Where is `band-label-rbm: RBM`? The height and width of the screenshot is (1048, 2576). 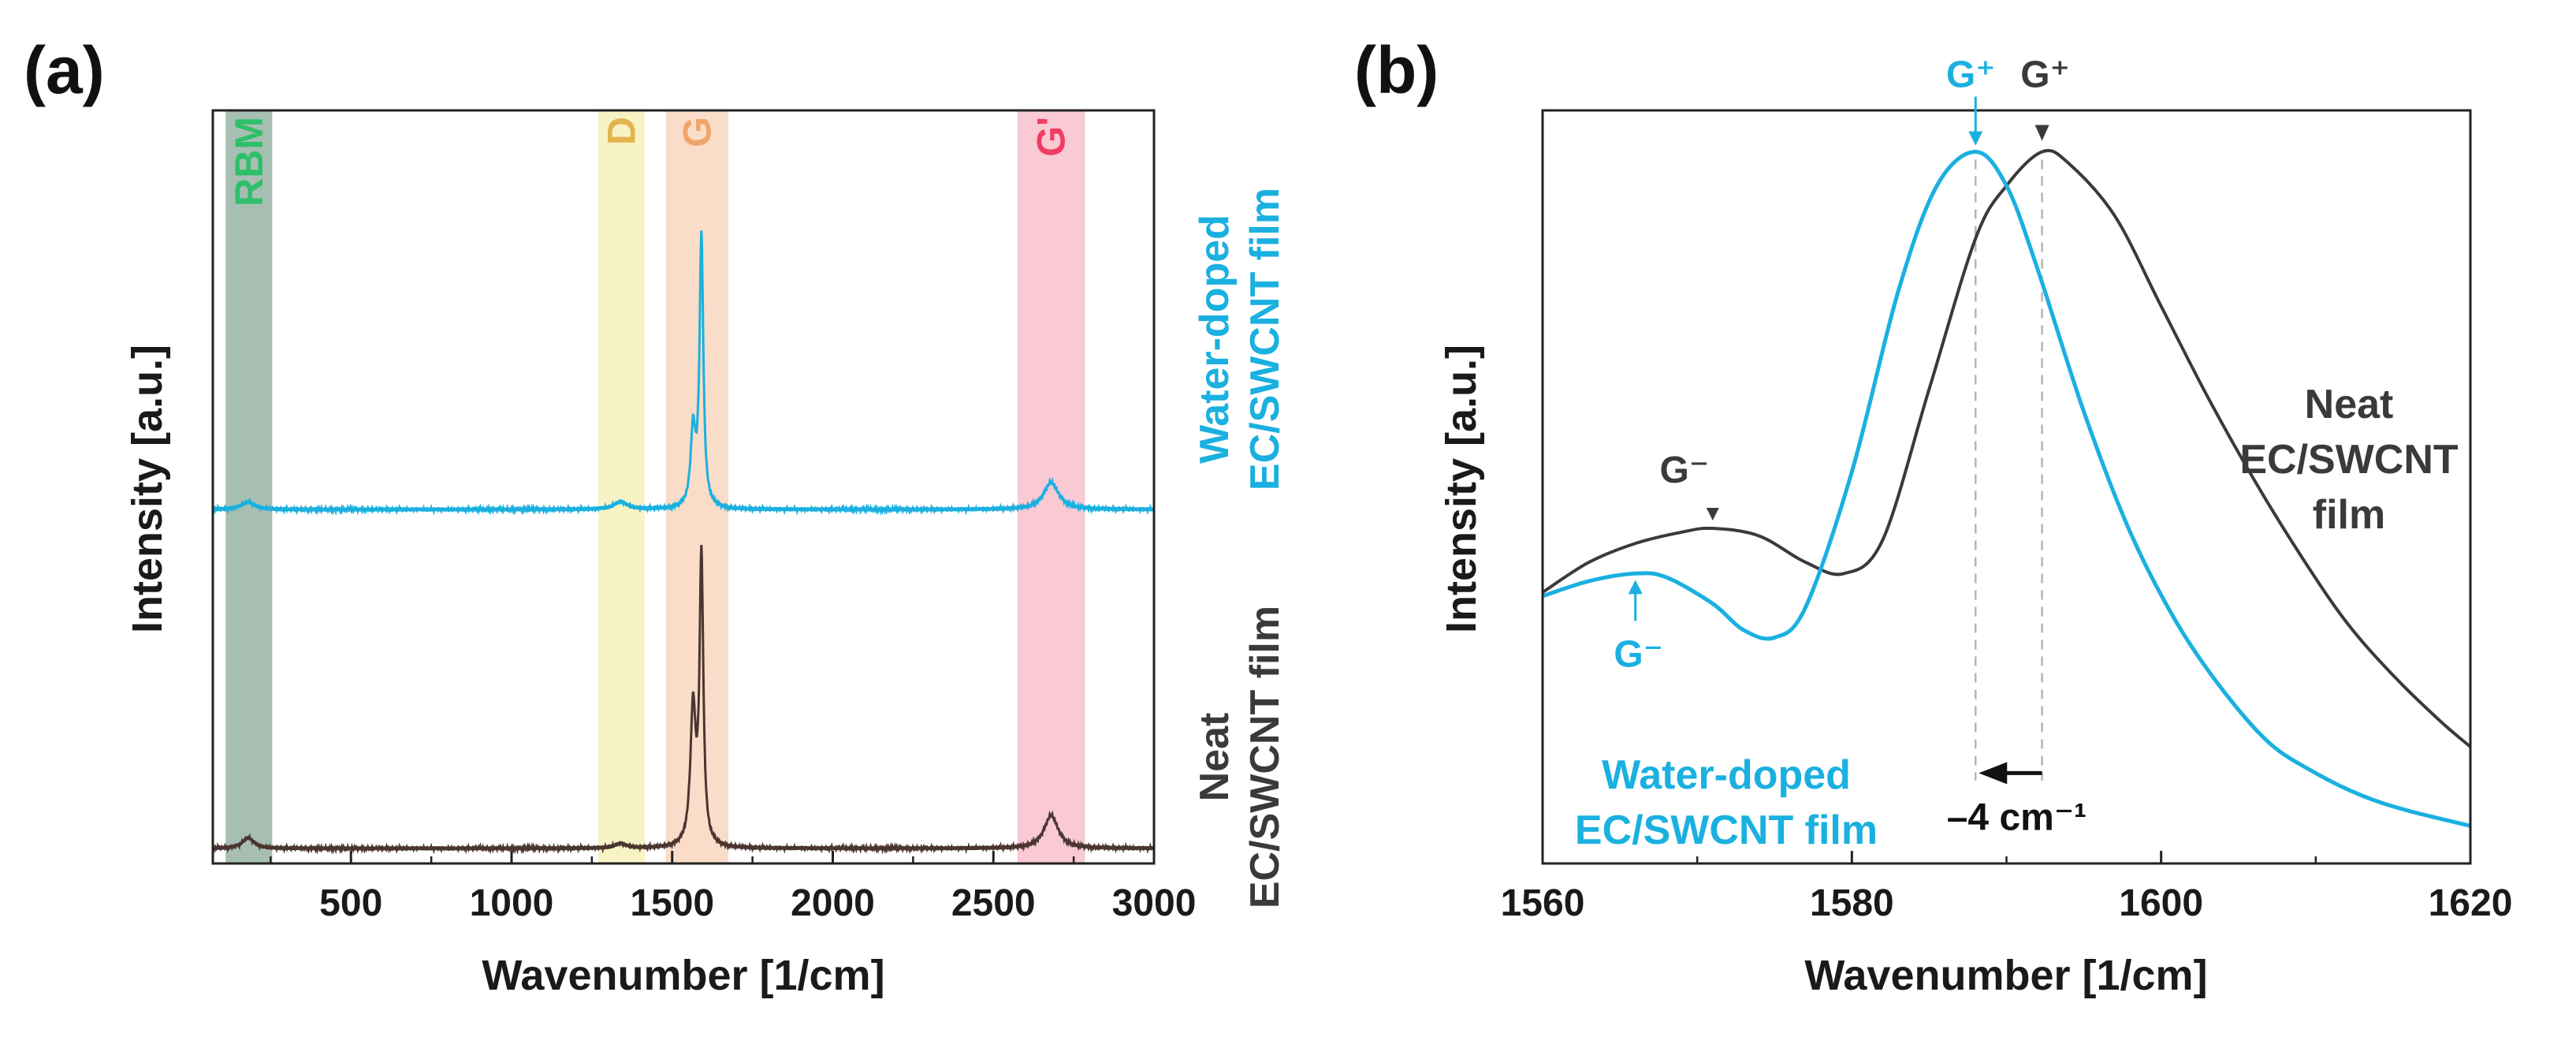 band-label-rbm: RBM is located at coordinates (249, 162).